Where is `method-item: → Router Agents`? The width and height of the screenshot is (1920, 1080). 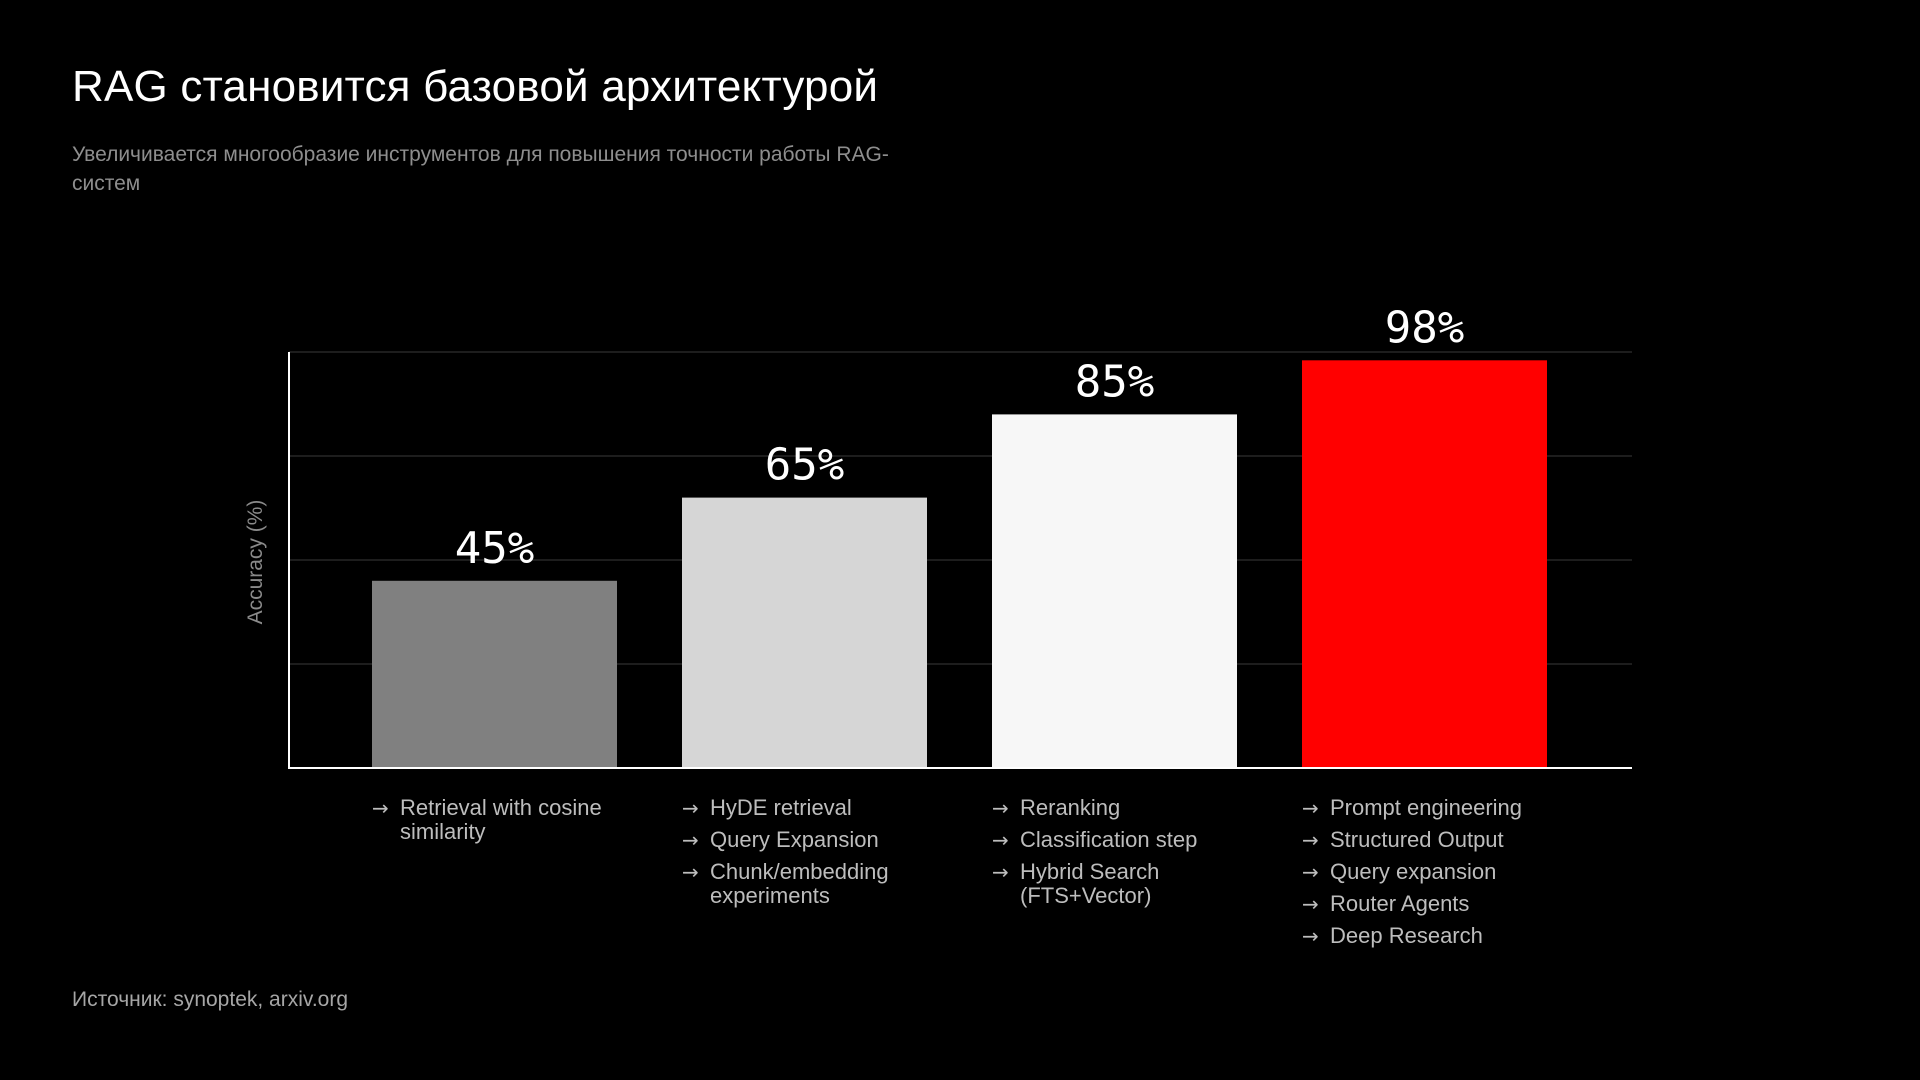 method-item: → Router Agents is located at coordinates (1442, 904).